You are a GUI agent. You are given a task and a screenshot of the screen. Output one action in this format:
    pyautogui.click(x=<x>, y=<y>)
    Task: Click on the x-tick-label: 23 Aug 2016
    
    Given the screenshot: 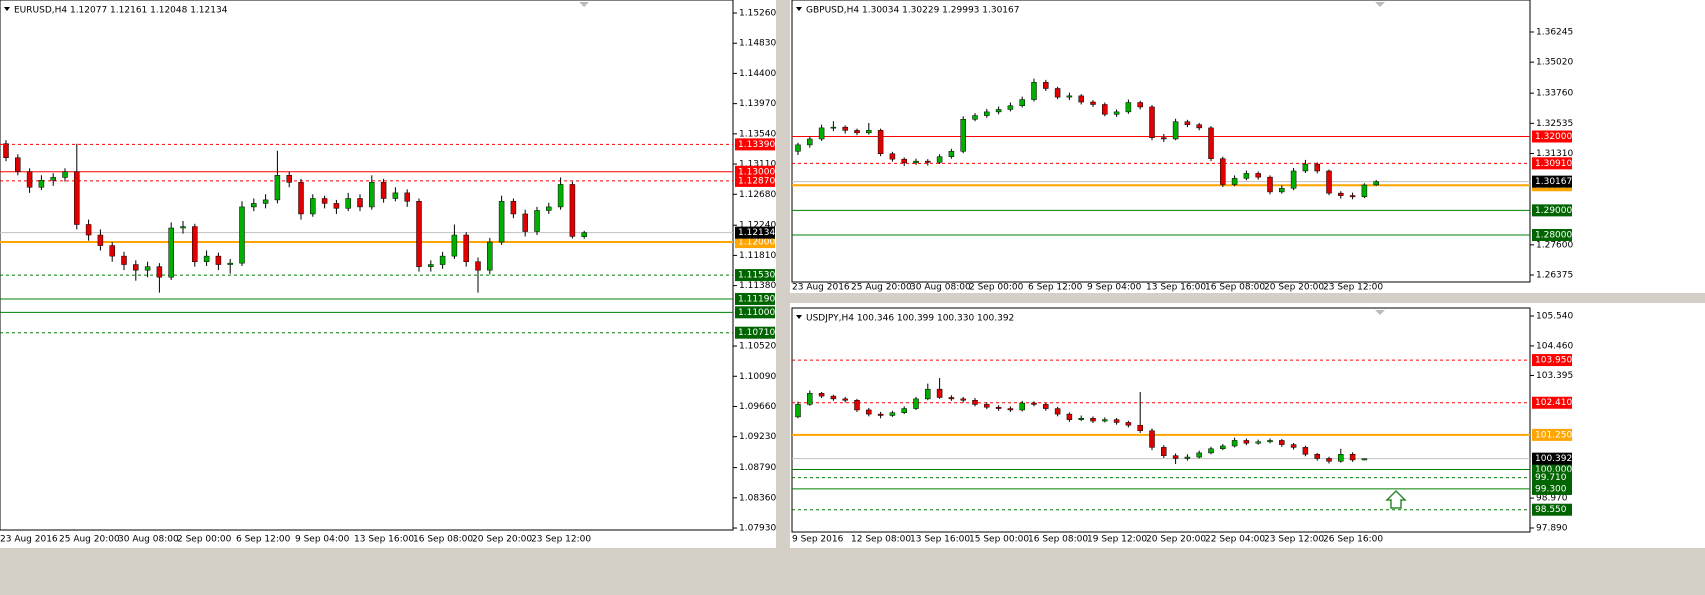 What is the action you would take?
    pyautogui.click(x=821, y=288)
    